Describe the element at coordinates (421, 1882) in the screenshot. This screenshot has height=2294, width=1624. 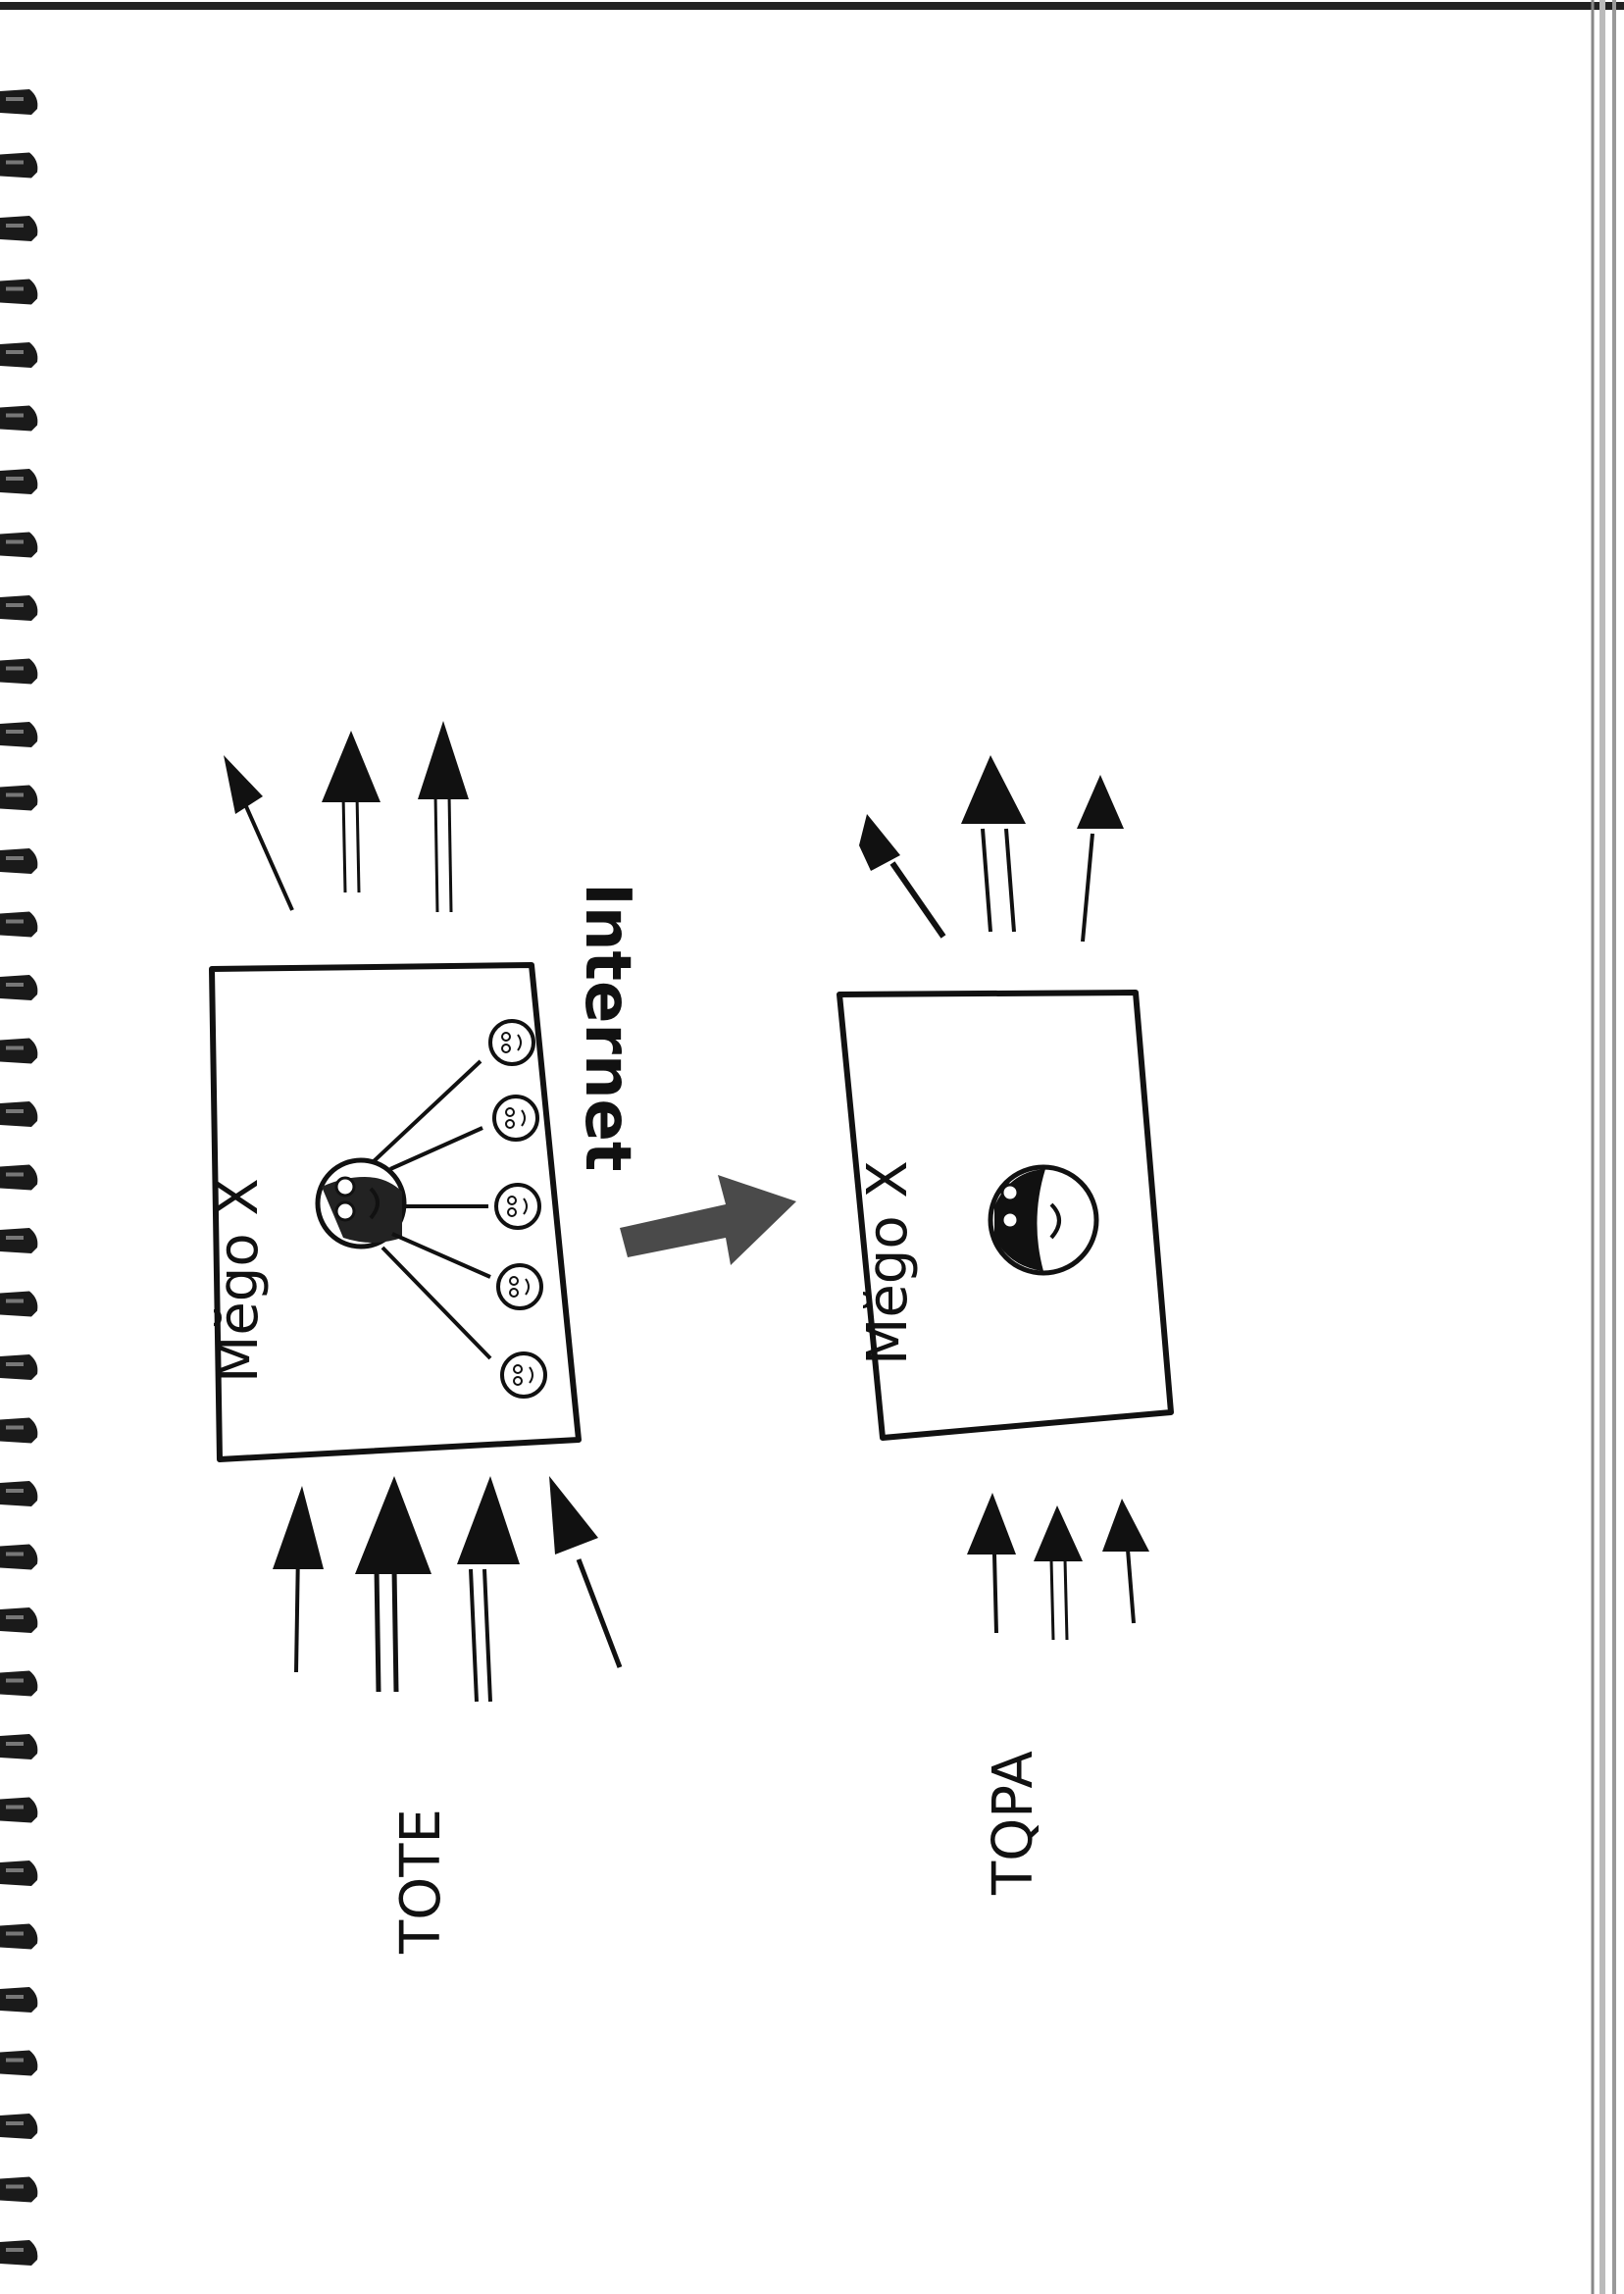
I see `left-period-label: TOTE` at that location.